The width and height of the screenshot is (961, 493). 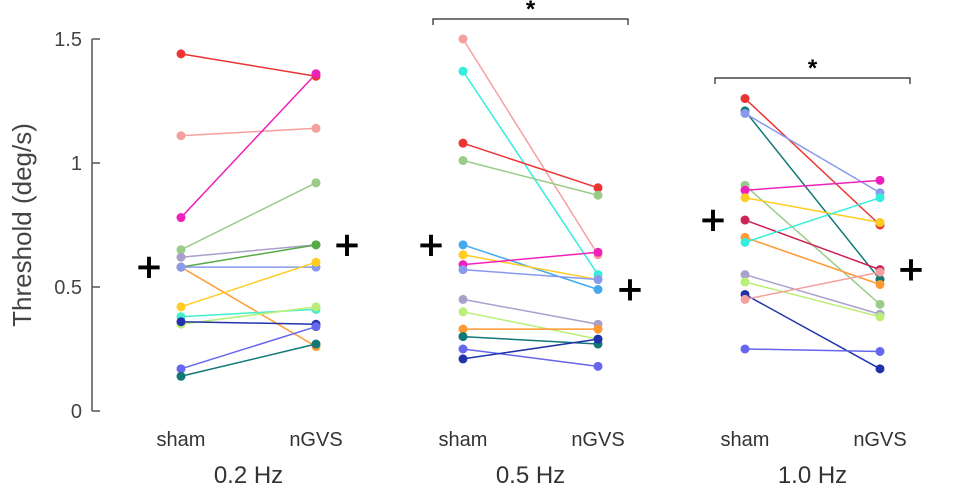 I want to click on significance-star: *, so click(x=813, y=68).